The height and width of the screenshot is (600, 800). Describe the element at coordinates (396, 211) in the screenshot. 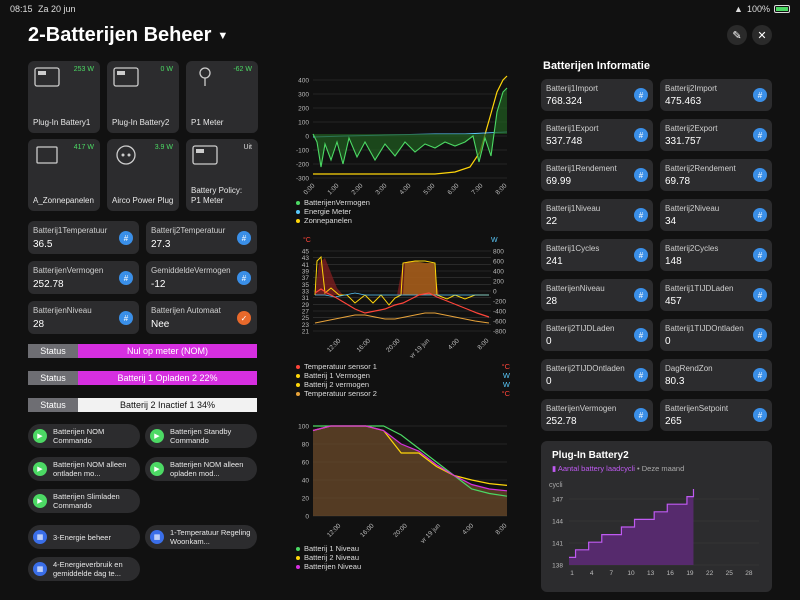

I see `legend-item: Energie Meter` at that location.